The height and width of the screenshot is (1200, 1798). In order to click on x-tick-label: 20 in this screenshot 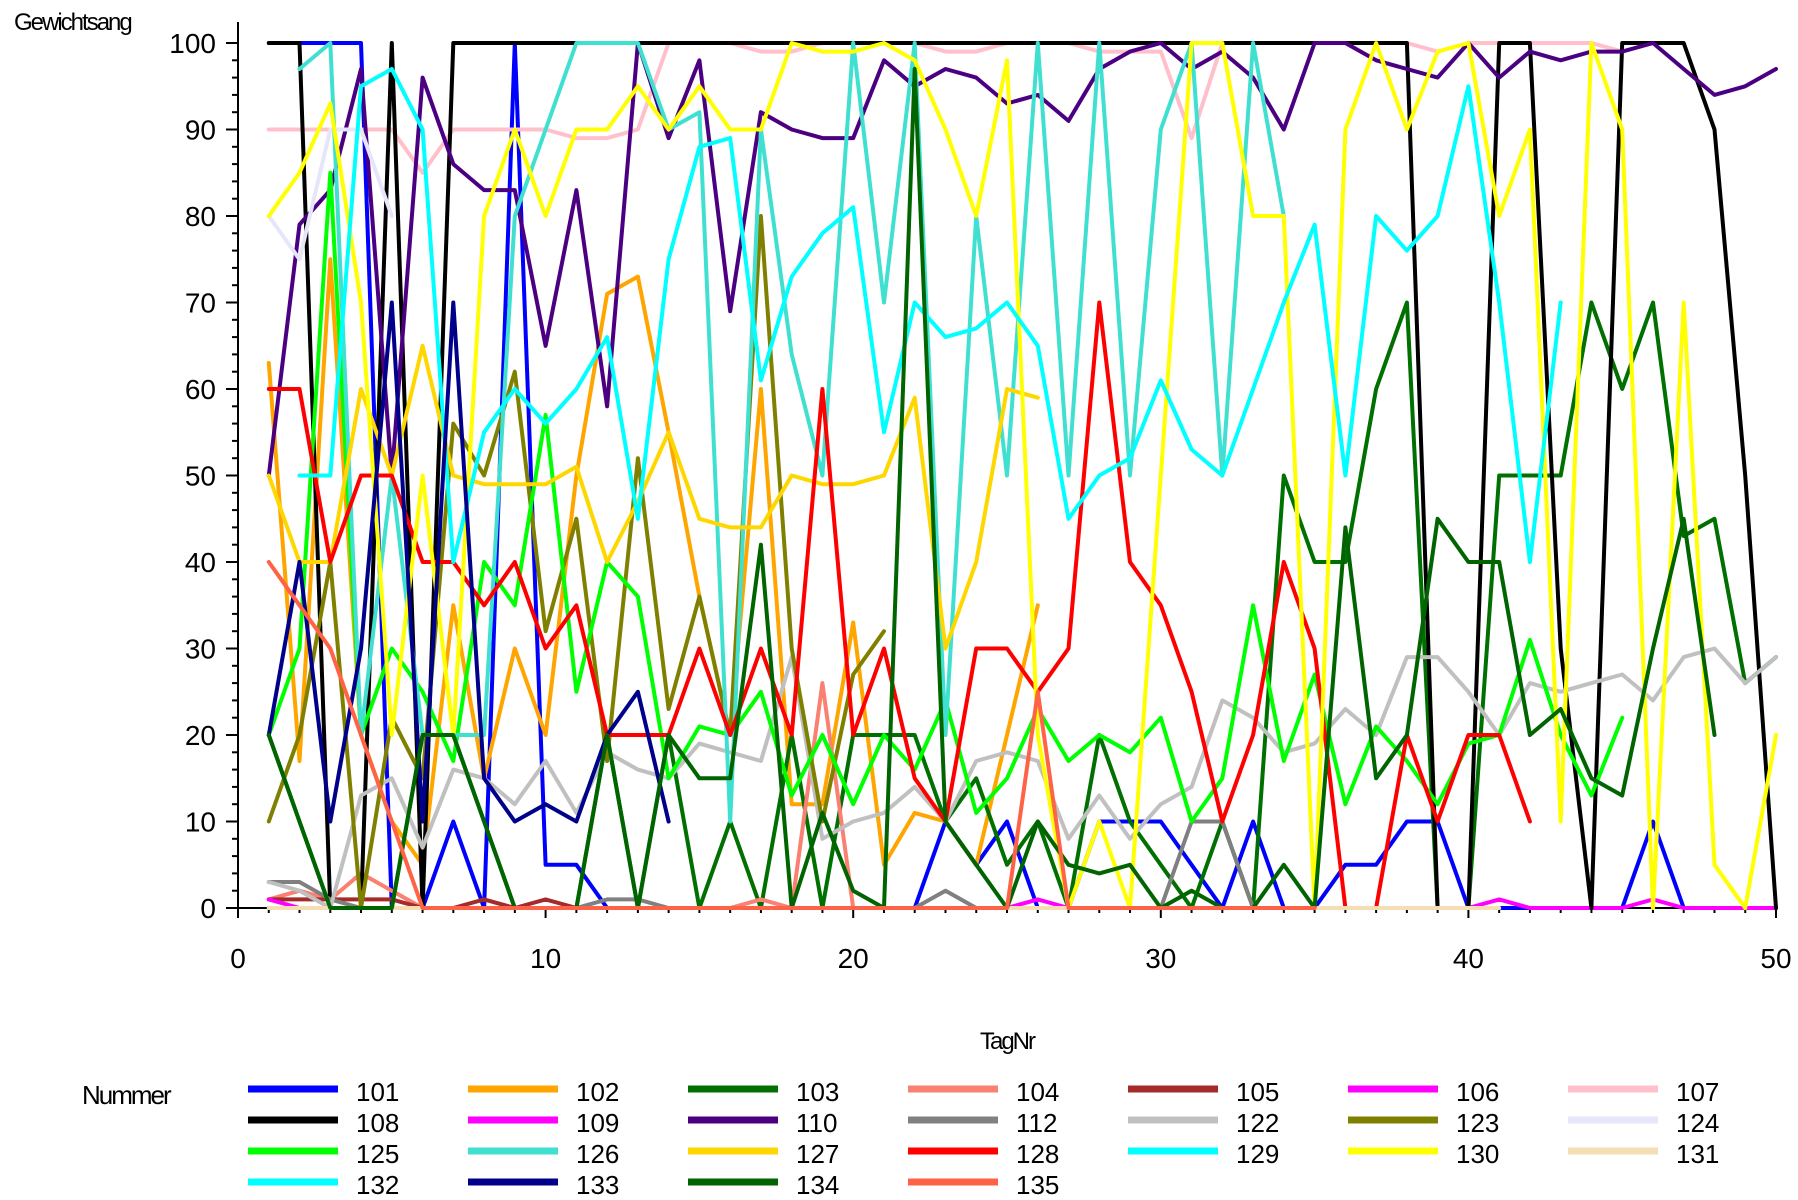, I will do `click(853, 958)`.